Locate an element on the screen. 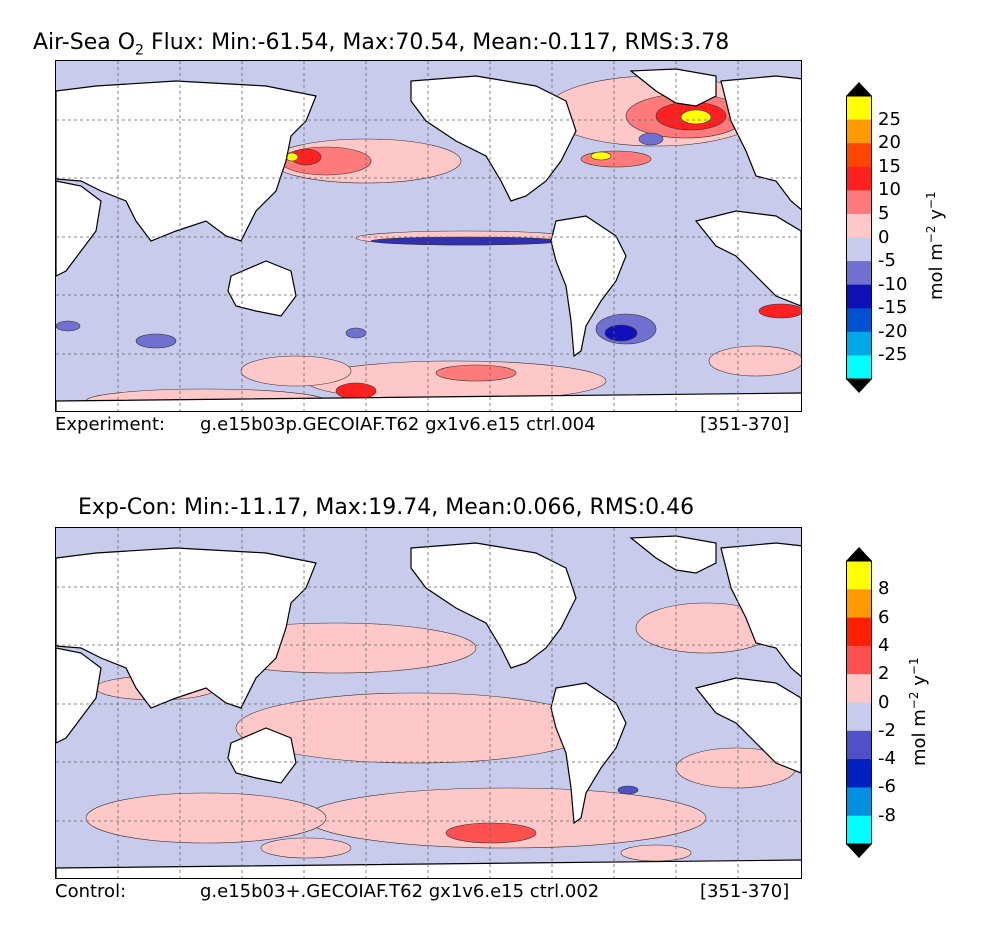 The image size is (981, 932). panel1-footer-label: Experiment: is located at coordinates (110, 424).